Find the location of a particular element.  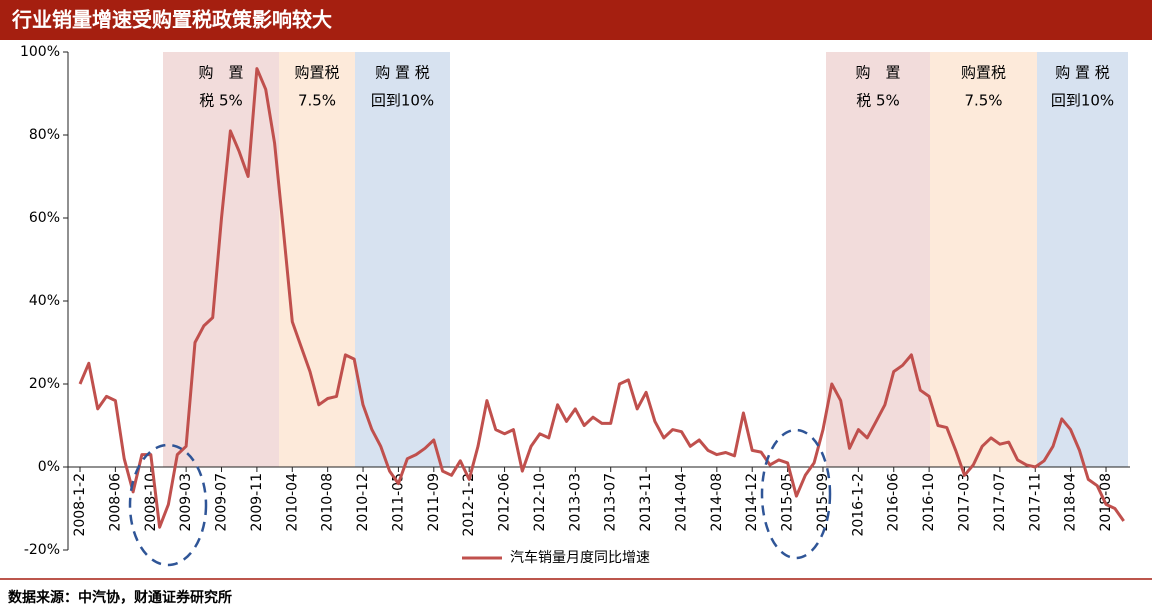

x-tick-label: 2008-1-2 is located at coordinates (80, 505).